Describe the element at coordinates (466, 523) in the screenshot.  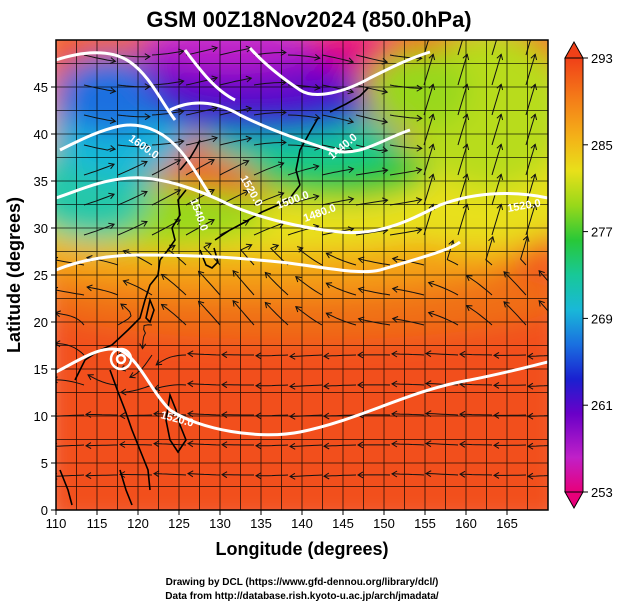
I see `x-tick-label: 160` at that location.